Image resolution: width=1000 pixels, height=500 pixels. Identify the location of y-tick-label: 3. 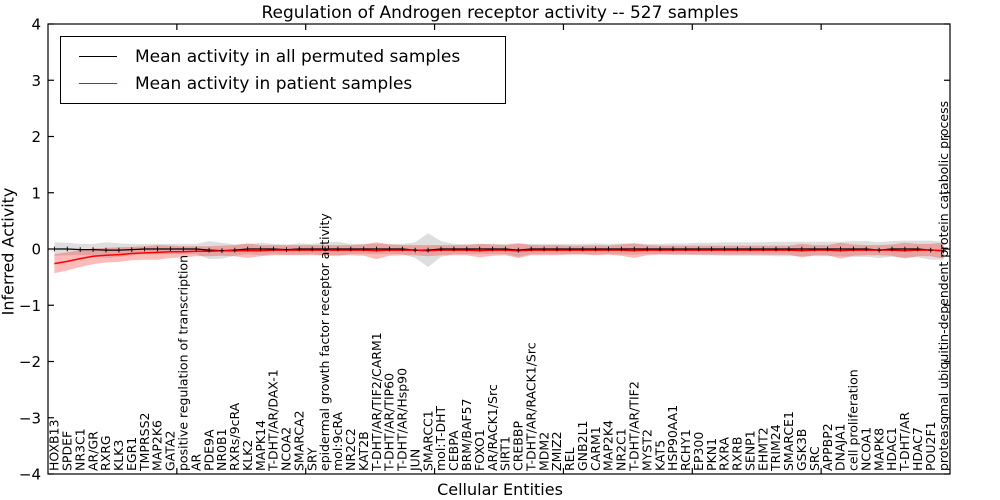
(36, 81).